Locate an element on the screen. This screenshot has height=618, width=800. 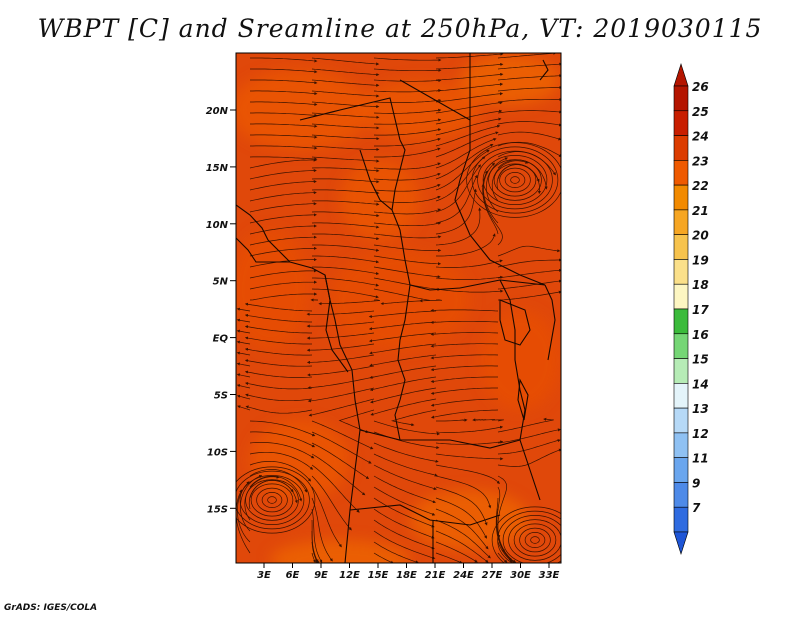
lon-label: 6E is located at coordinates (293, 575).